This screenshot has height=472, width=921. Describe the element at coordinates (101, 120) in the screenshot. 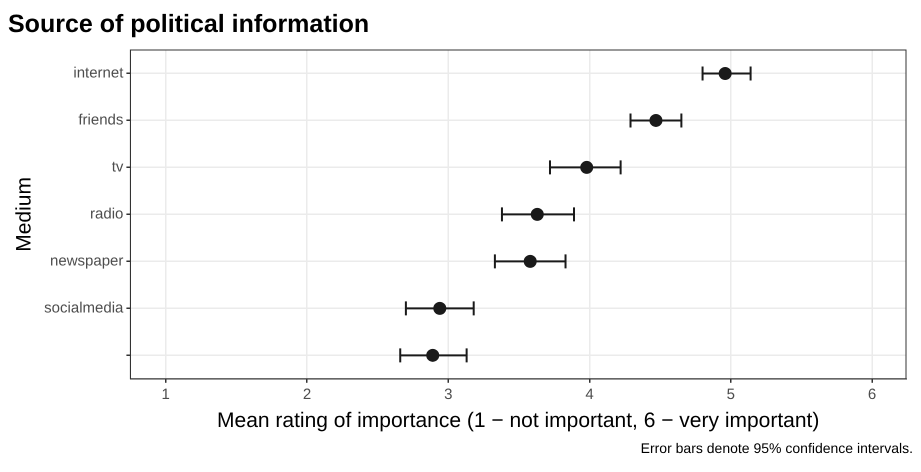

I see `y-tick-label: friends` at that location.